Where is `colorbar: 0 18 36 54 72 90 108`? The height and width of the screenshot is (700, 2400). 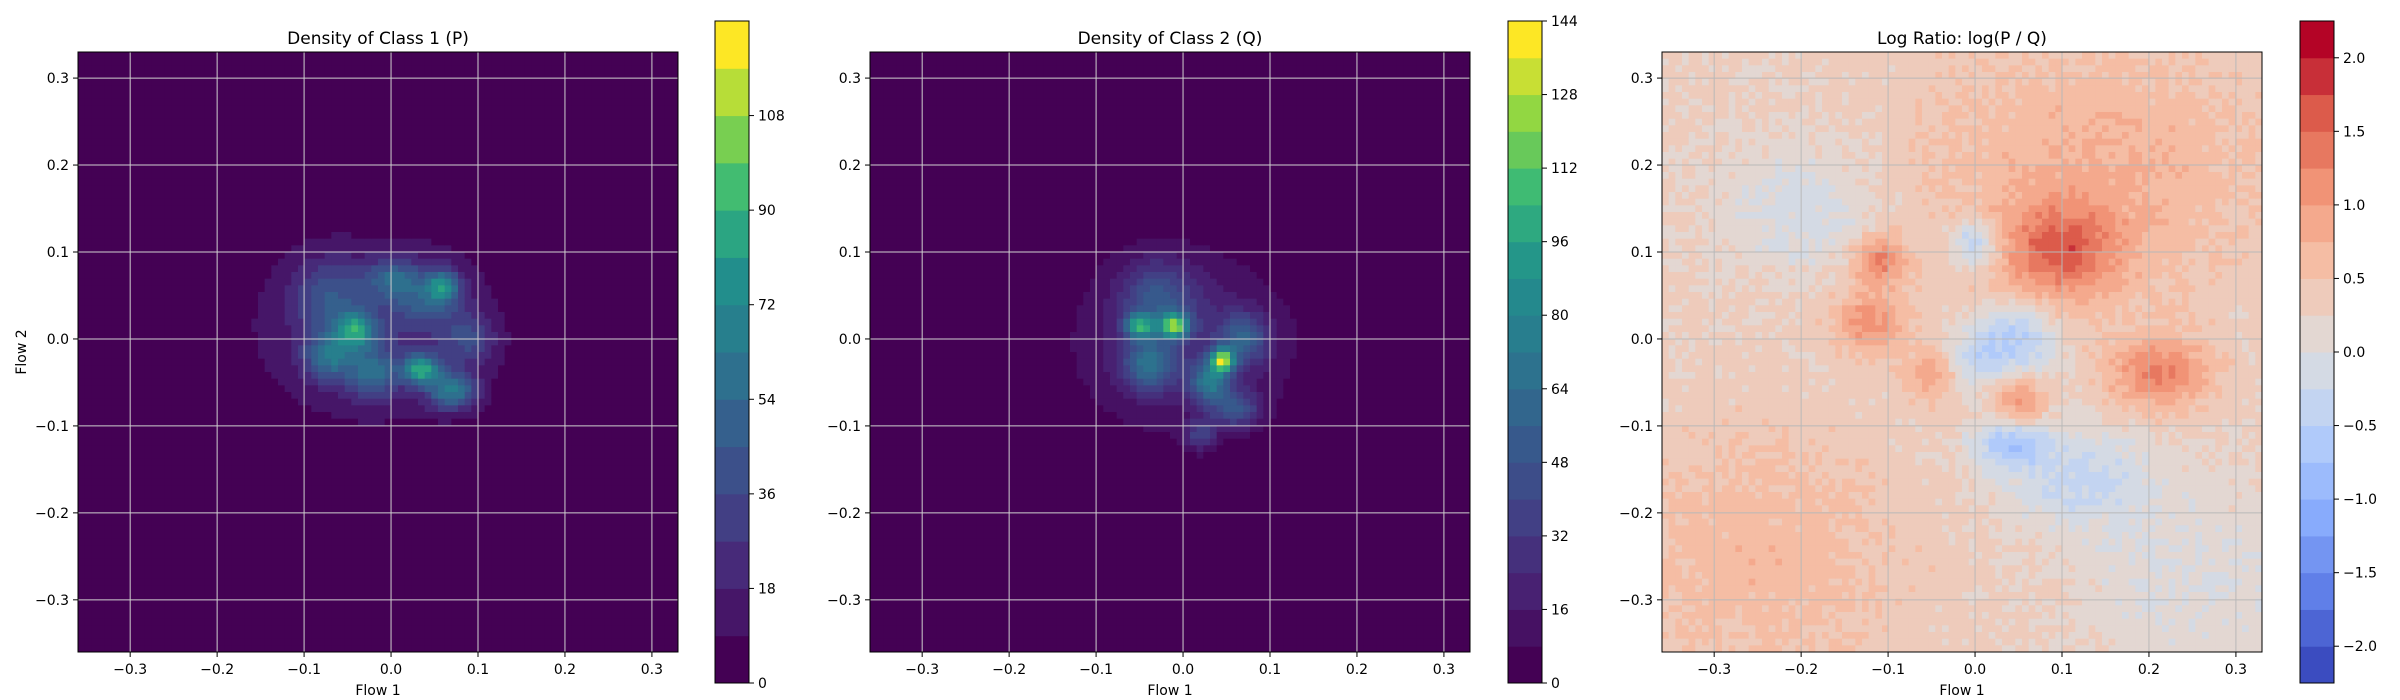 colorbar: 0 18 36 54 72 90 108 is located at coordinates (749, 356).